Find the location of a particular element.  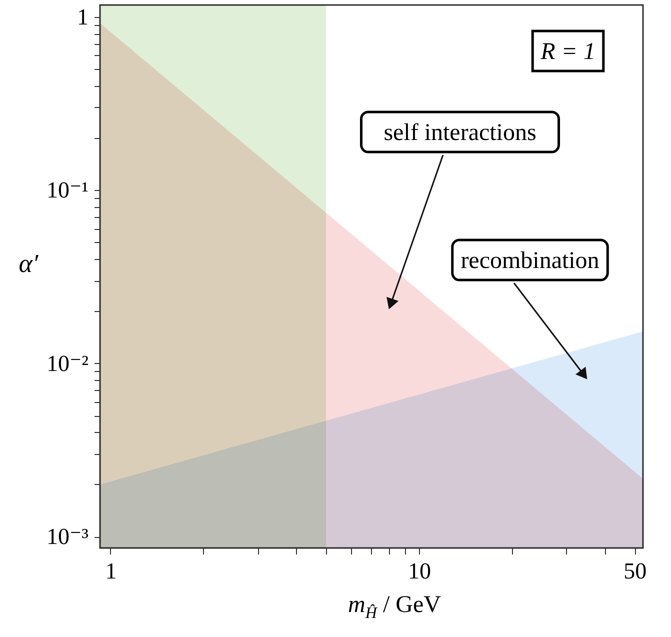

y-tick-label: 10⁻² is located at coordinates (67, 363).